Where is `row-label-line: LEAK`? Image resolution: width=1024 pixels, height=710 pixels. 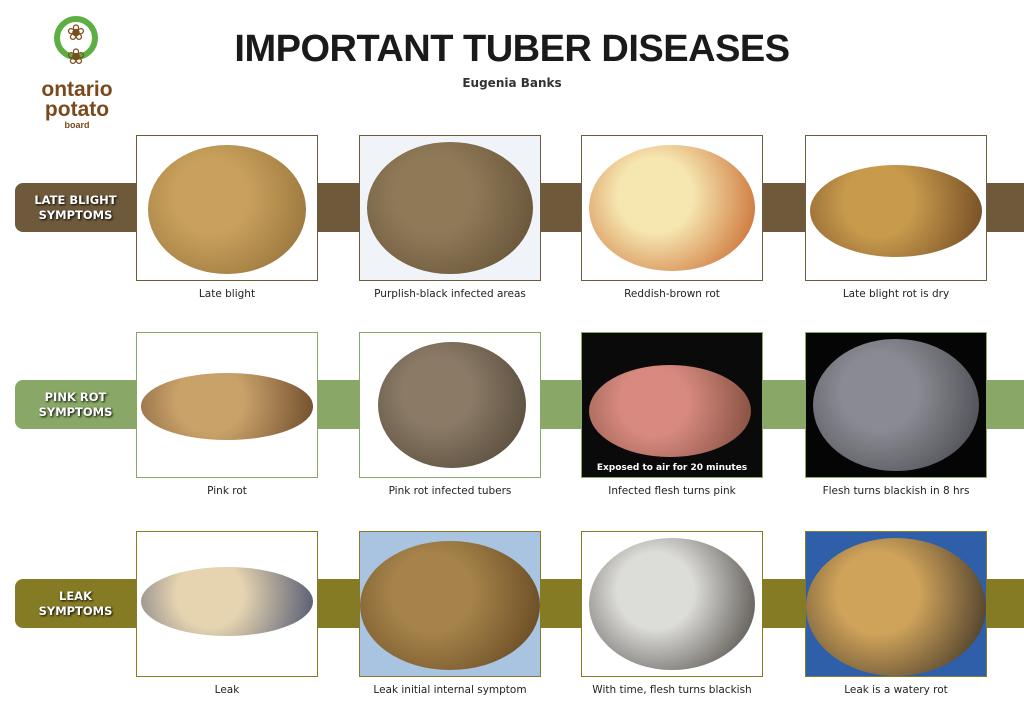 row-label-line: LEAK is located at coordinates (75, 595).